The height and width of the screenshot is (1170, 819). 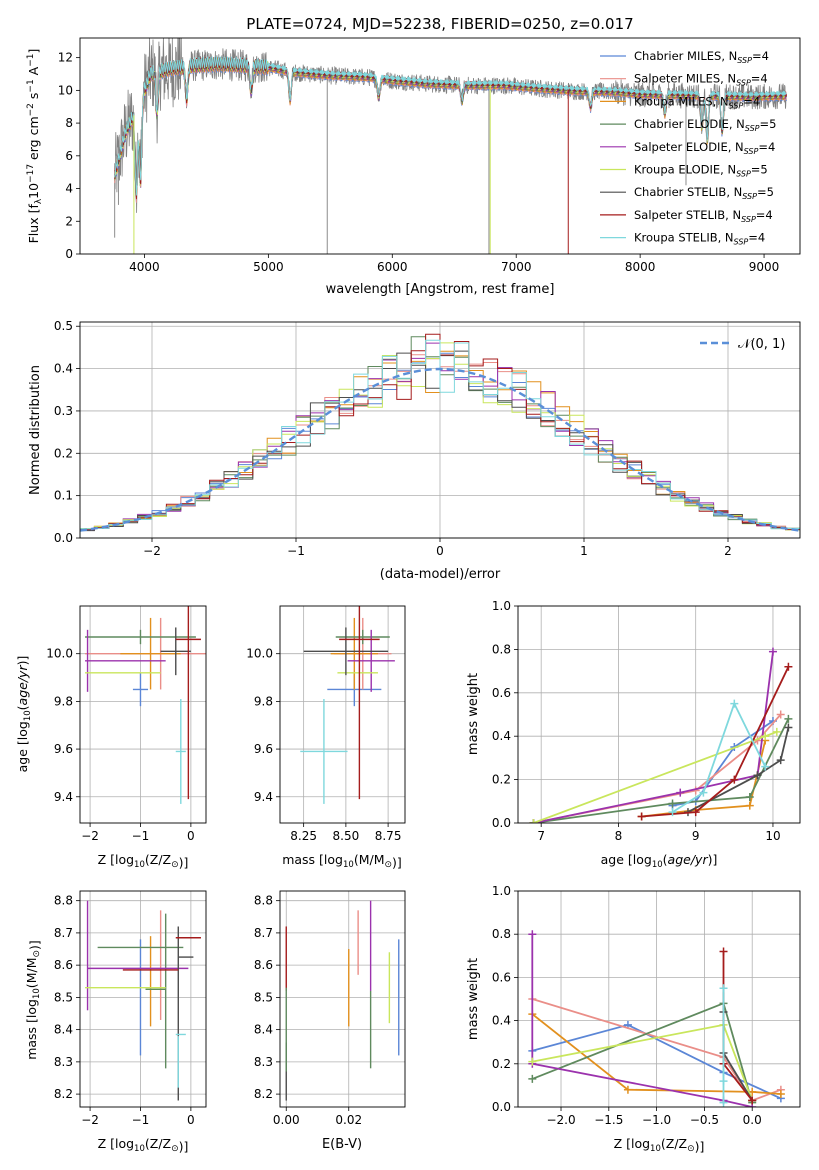 What do you see at coordinates (560, 1120) in the screenshot?
I see `x-tick-label: −2.0` at bounding box center [560, 1120].